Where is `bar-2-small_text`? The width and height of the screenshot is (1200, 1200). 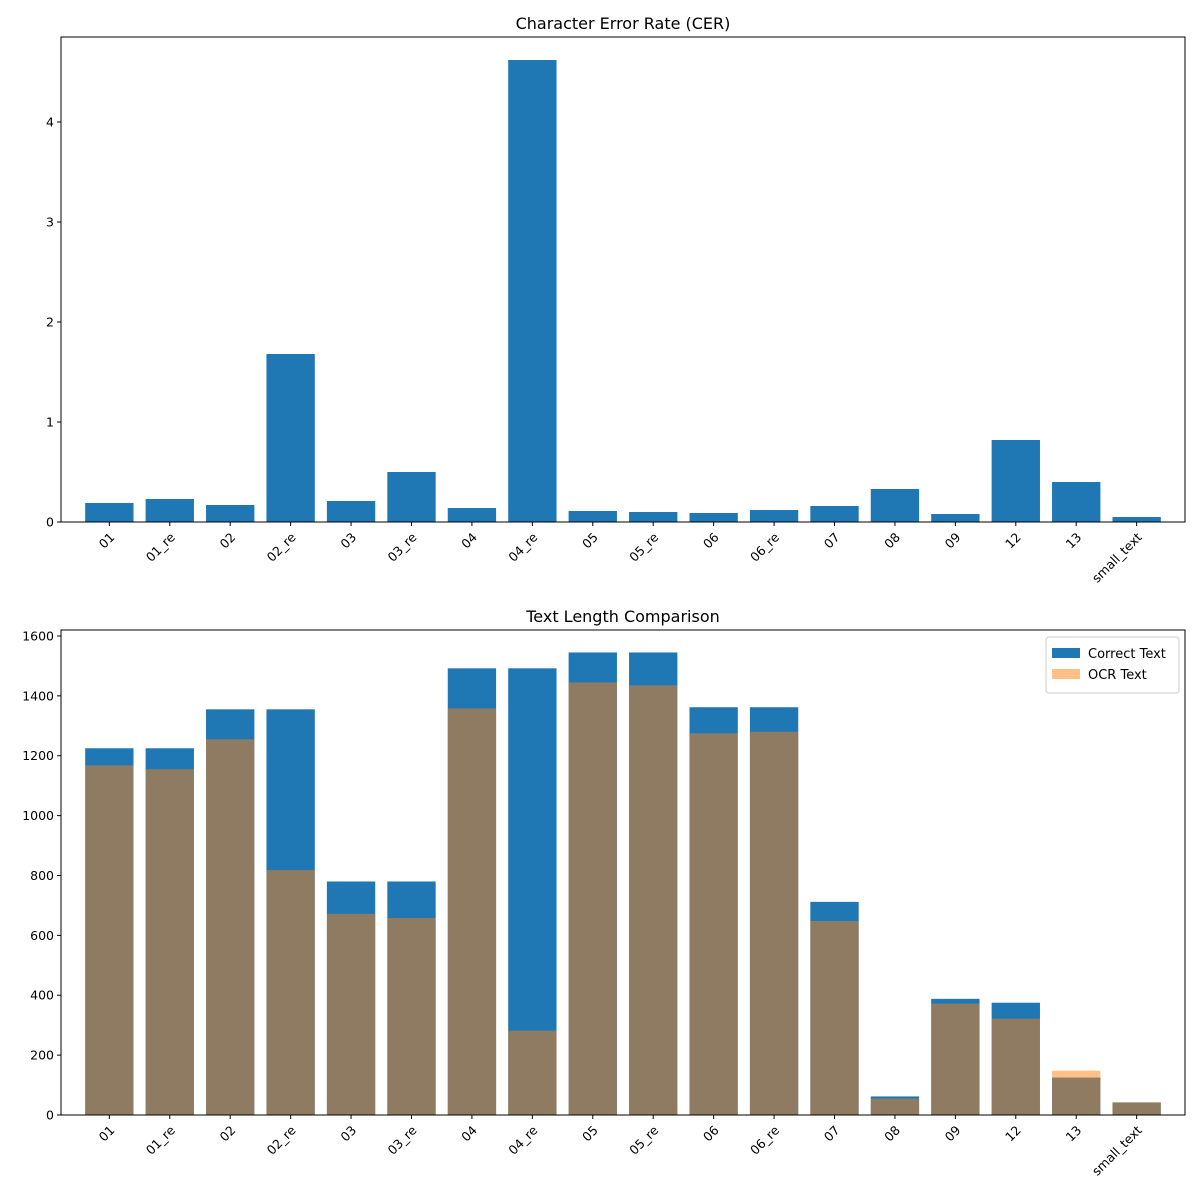 bar-2-small_text is located at coordinates (1136, 1108).